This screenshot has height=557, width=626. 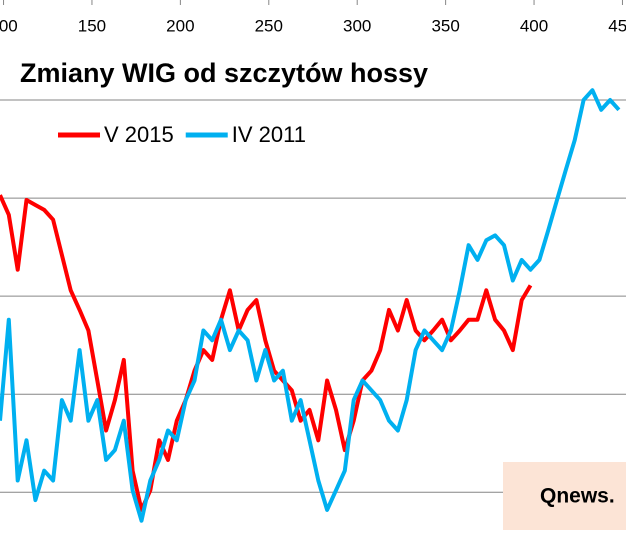 What do you see at coordinates (224, 73) in the screenshot?
I see `chart-title: Zmiany WIG od szczytów hossy` at bounding box center [224, 73].